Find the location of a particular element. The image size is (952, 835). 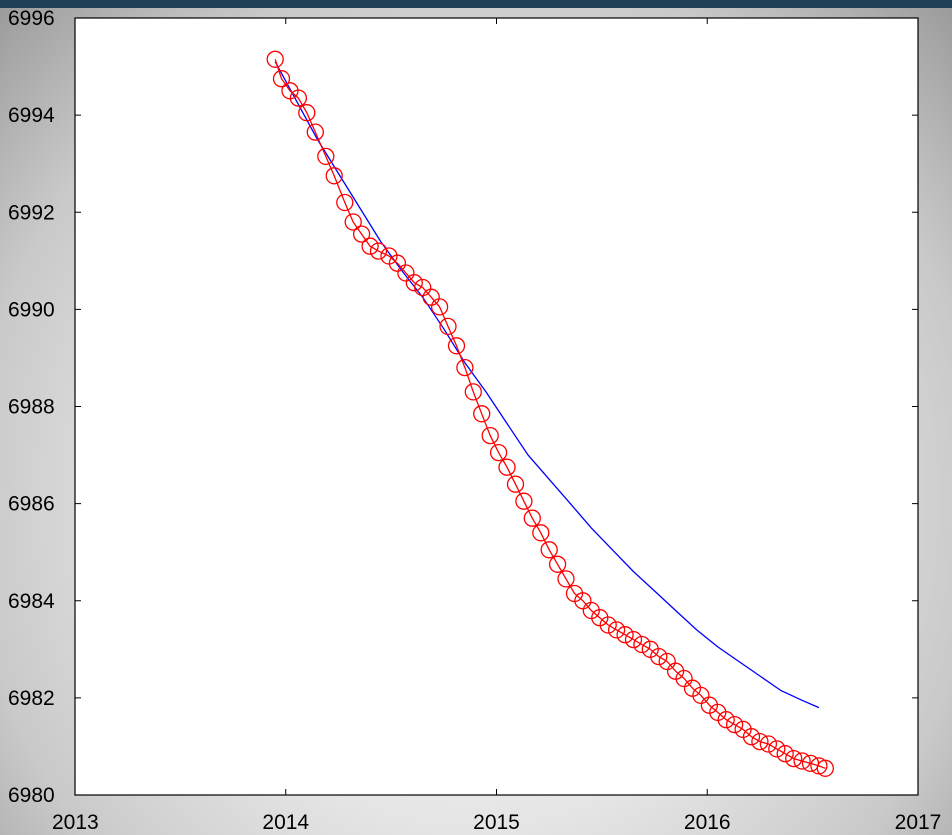

y-tick-label: 6986 is located at coordinates (31, 504).